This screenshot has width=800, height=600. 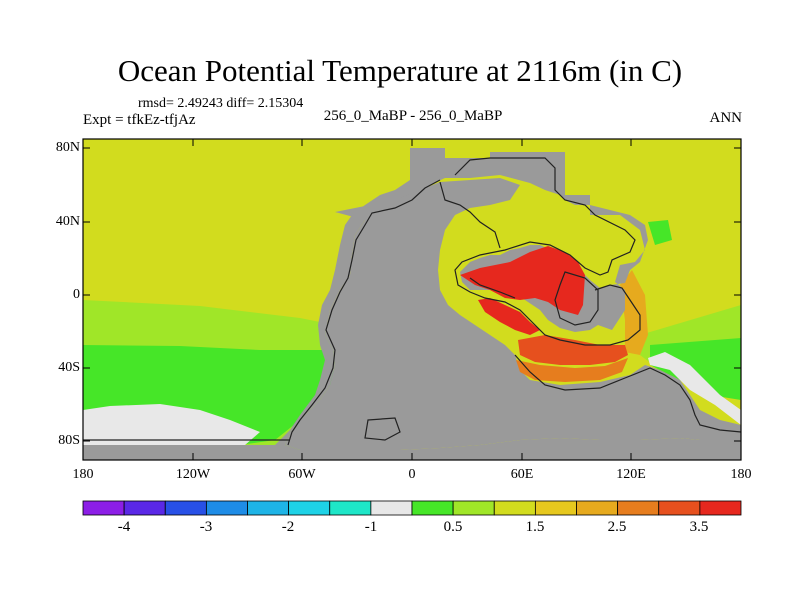 What do you see at coordinates (139, 120) in the screenshot?
I see `experiment-label: Expt = tfkEz-tfjAz` at bounding box center [139, 120].